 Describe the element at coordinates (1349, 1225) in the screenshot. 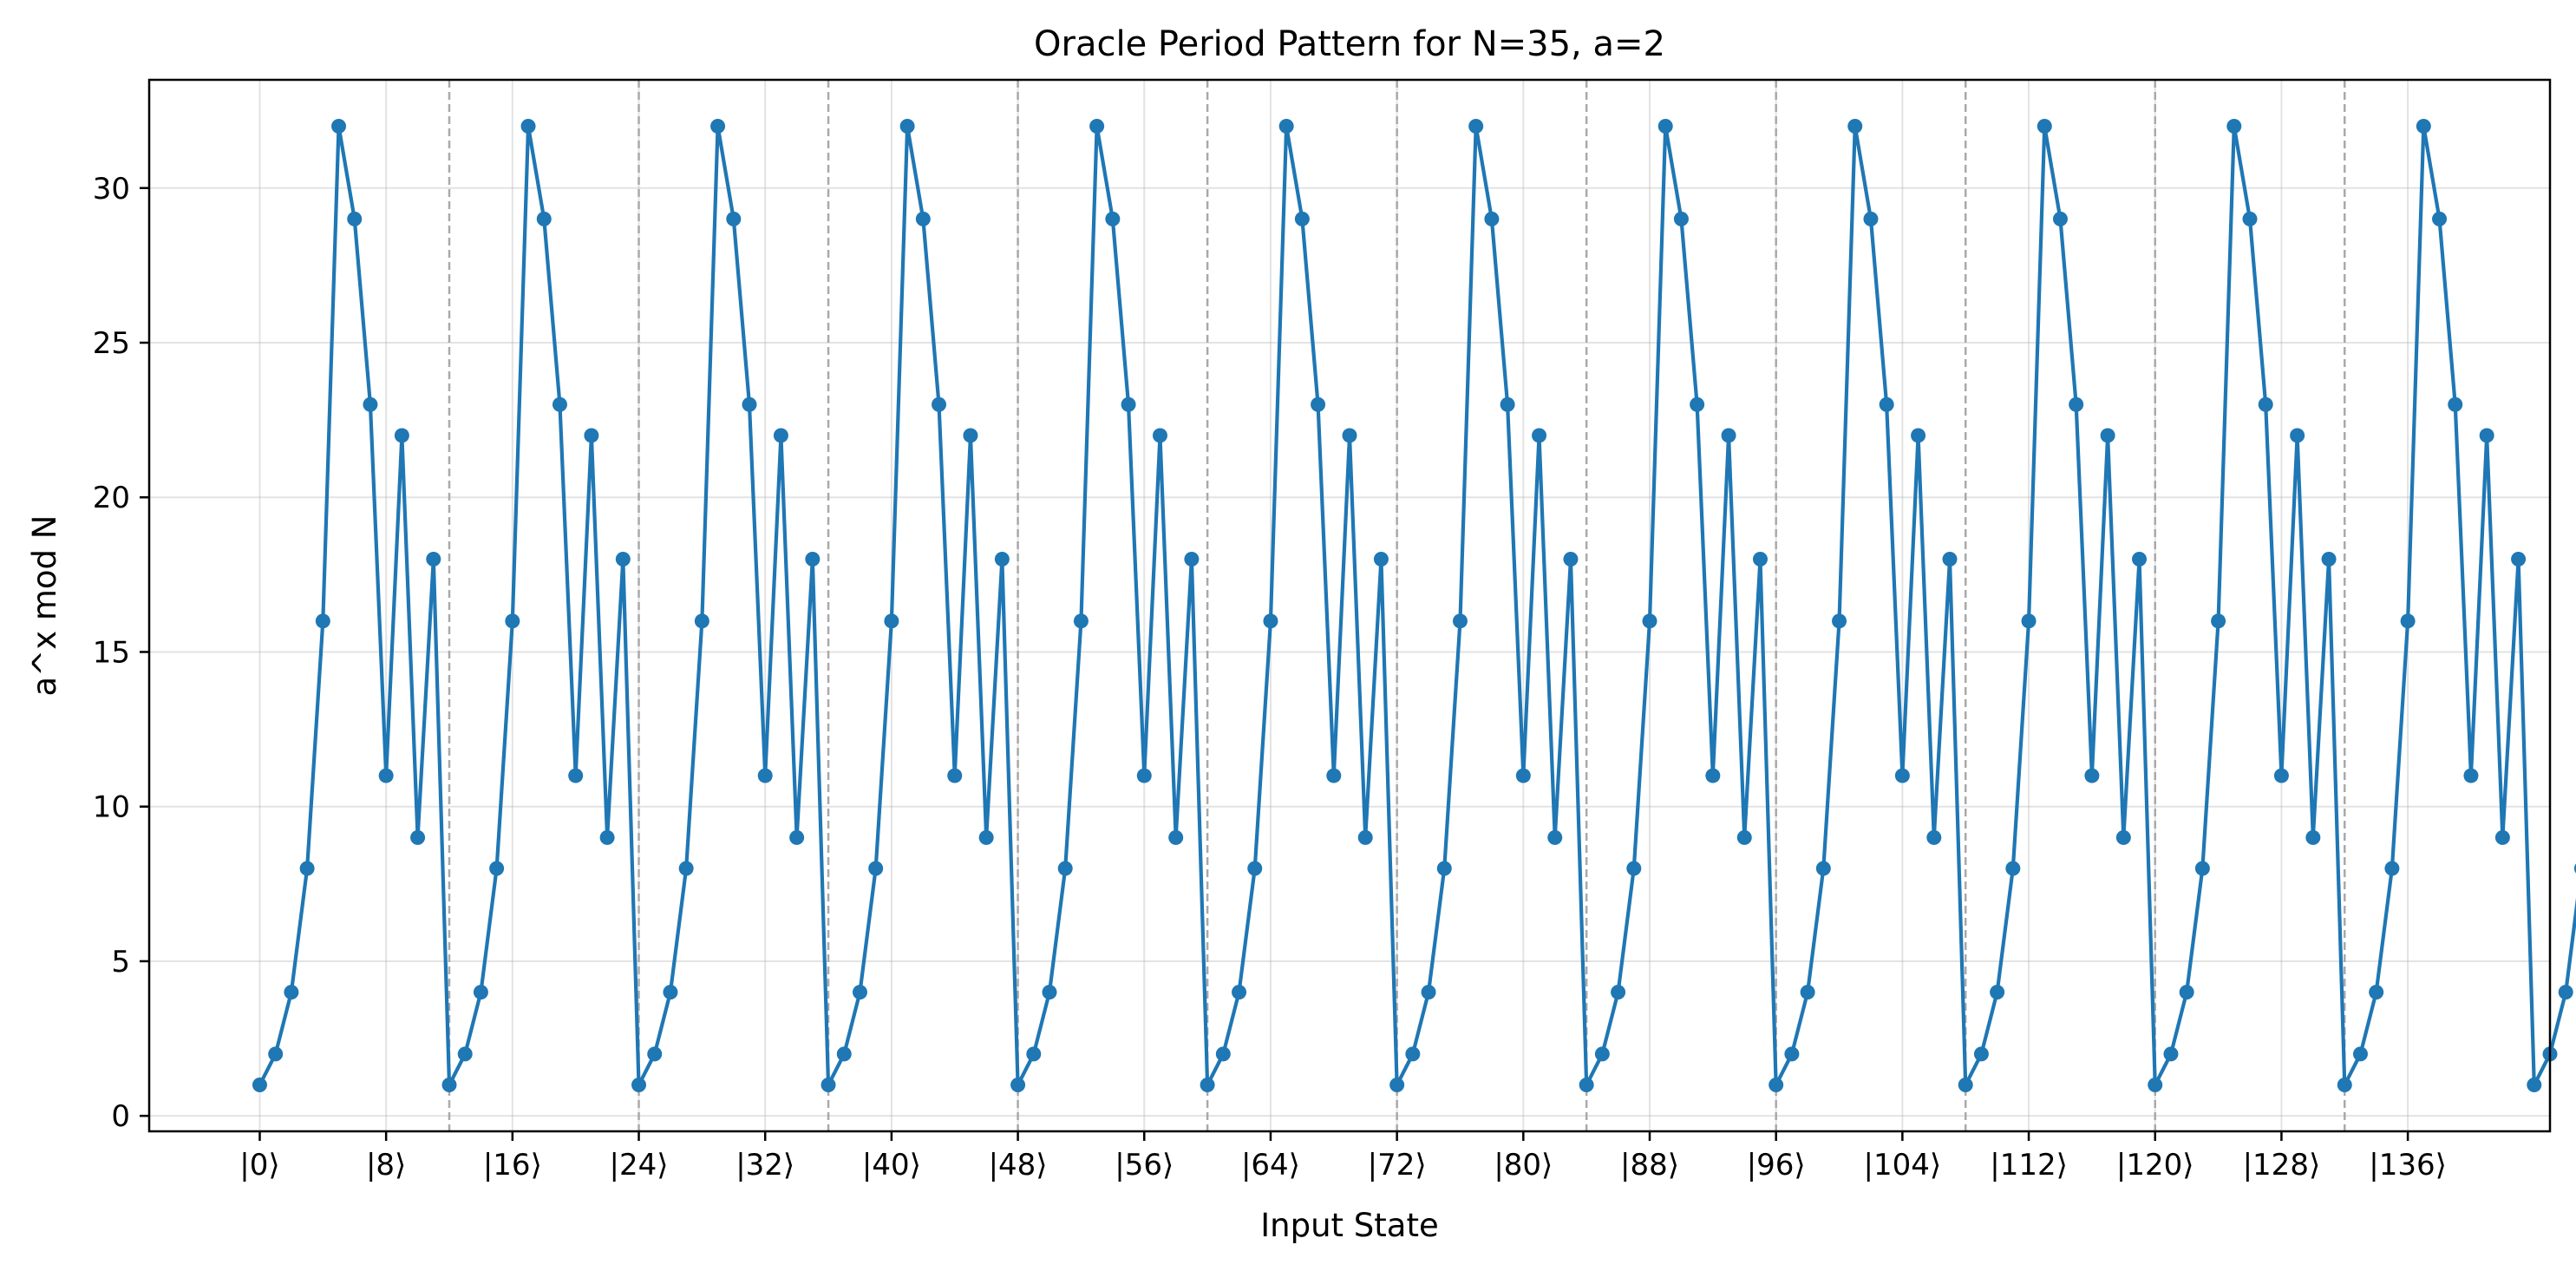

I see `x-axis-label: Input State` at that location.